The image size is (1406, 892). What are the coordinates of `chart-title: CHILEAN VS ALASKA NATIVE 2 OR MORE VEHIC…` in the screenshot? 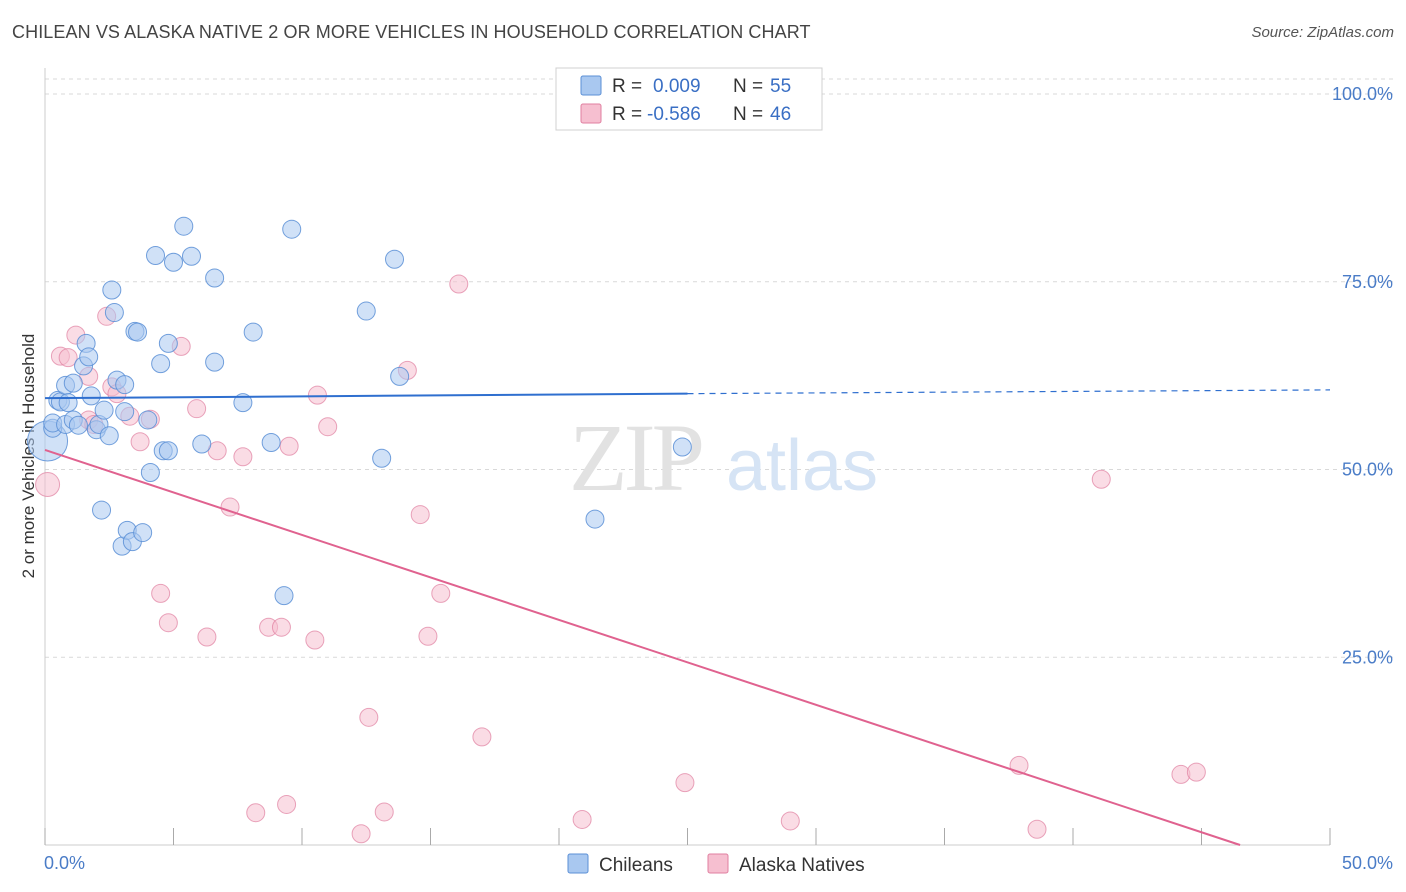 It's located at (411, 32).